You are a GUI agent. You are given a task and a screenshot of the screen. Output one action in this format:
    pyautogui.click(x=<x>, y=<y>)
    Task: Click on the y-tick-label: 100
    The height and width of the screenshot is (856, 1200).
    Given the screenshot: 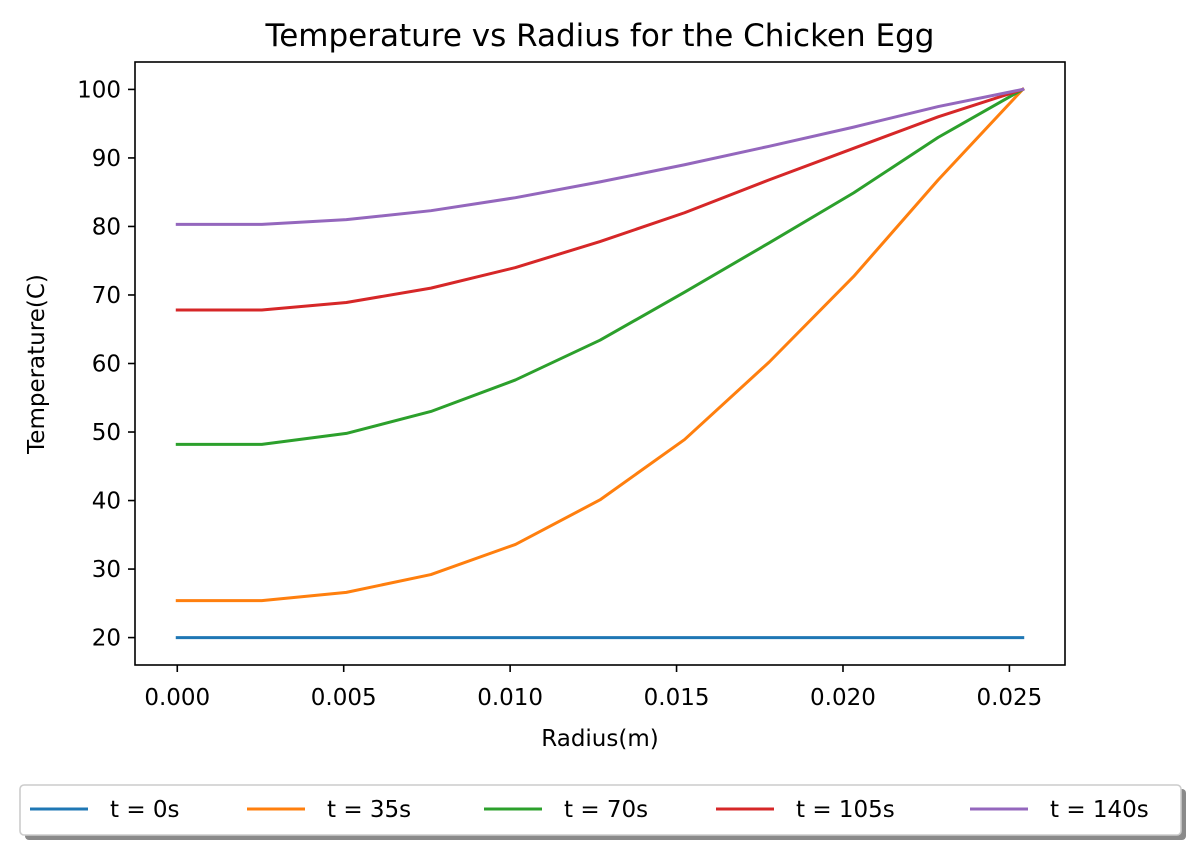 What is the action you would take?
    pyautogui.click(x=99, y=90)
    